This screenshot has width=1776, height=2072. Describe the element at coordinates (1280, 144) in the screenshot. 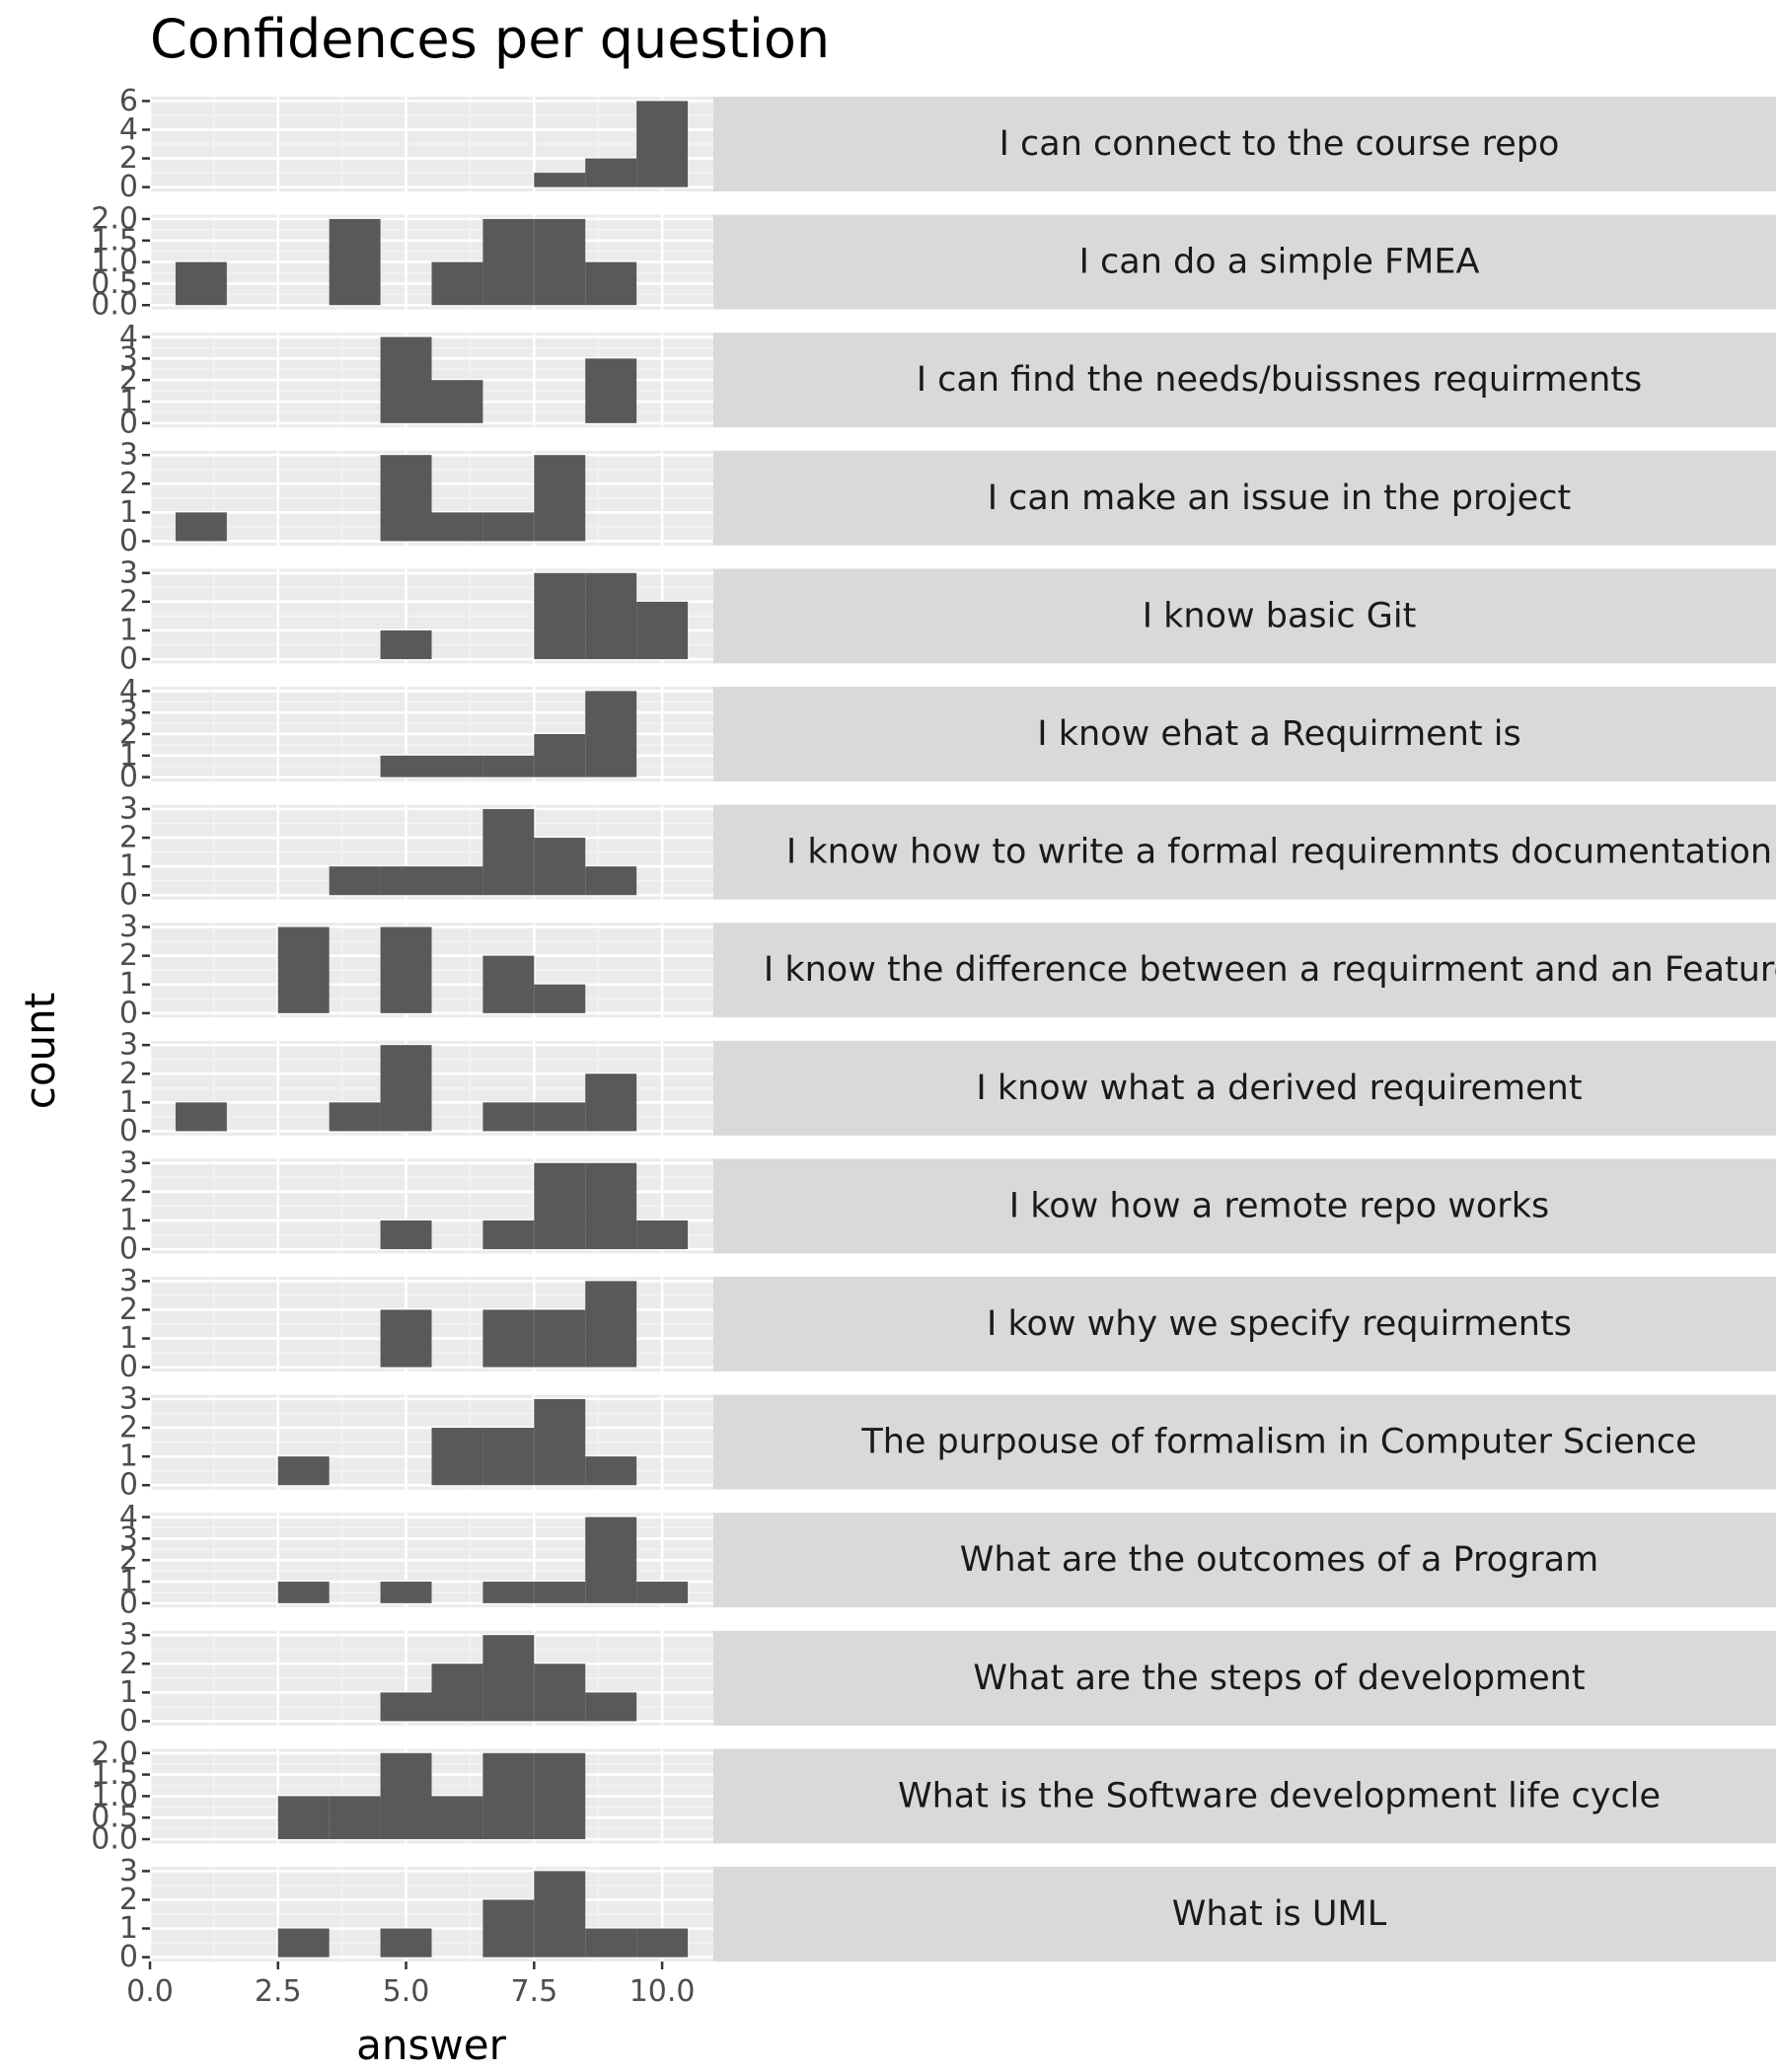

I see `facet-label: I can connect to the course repo` at that location.